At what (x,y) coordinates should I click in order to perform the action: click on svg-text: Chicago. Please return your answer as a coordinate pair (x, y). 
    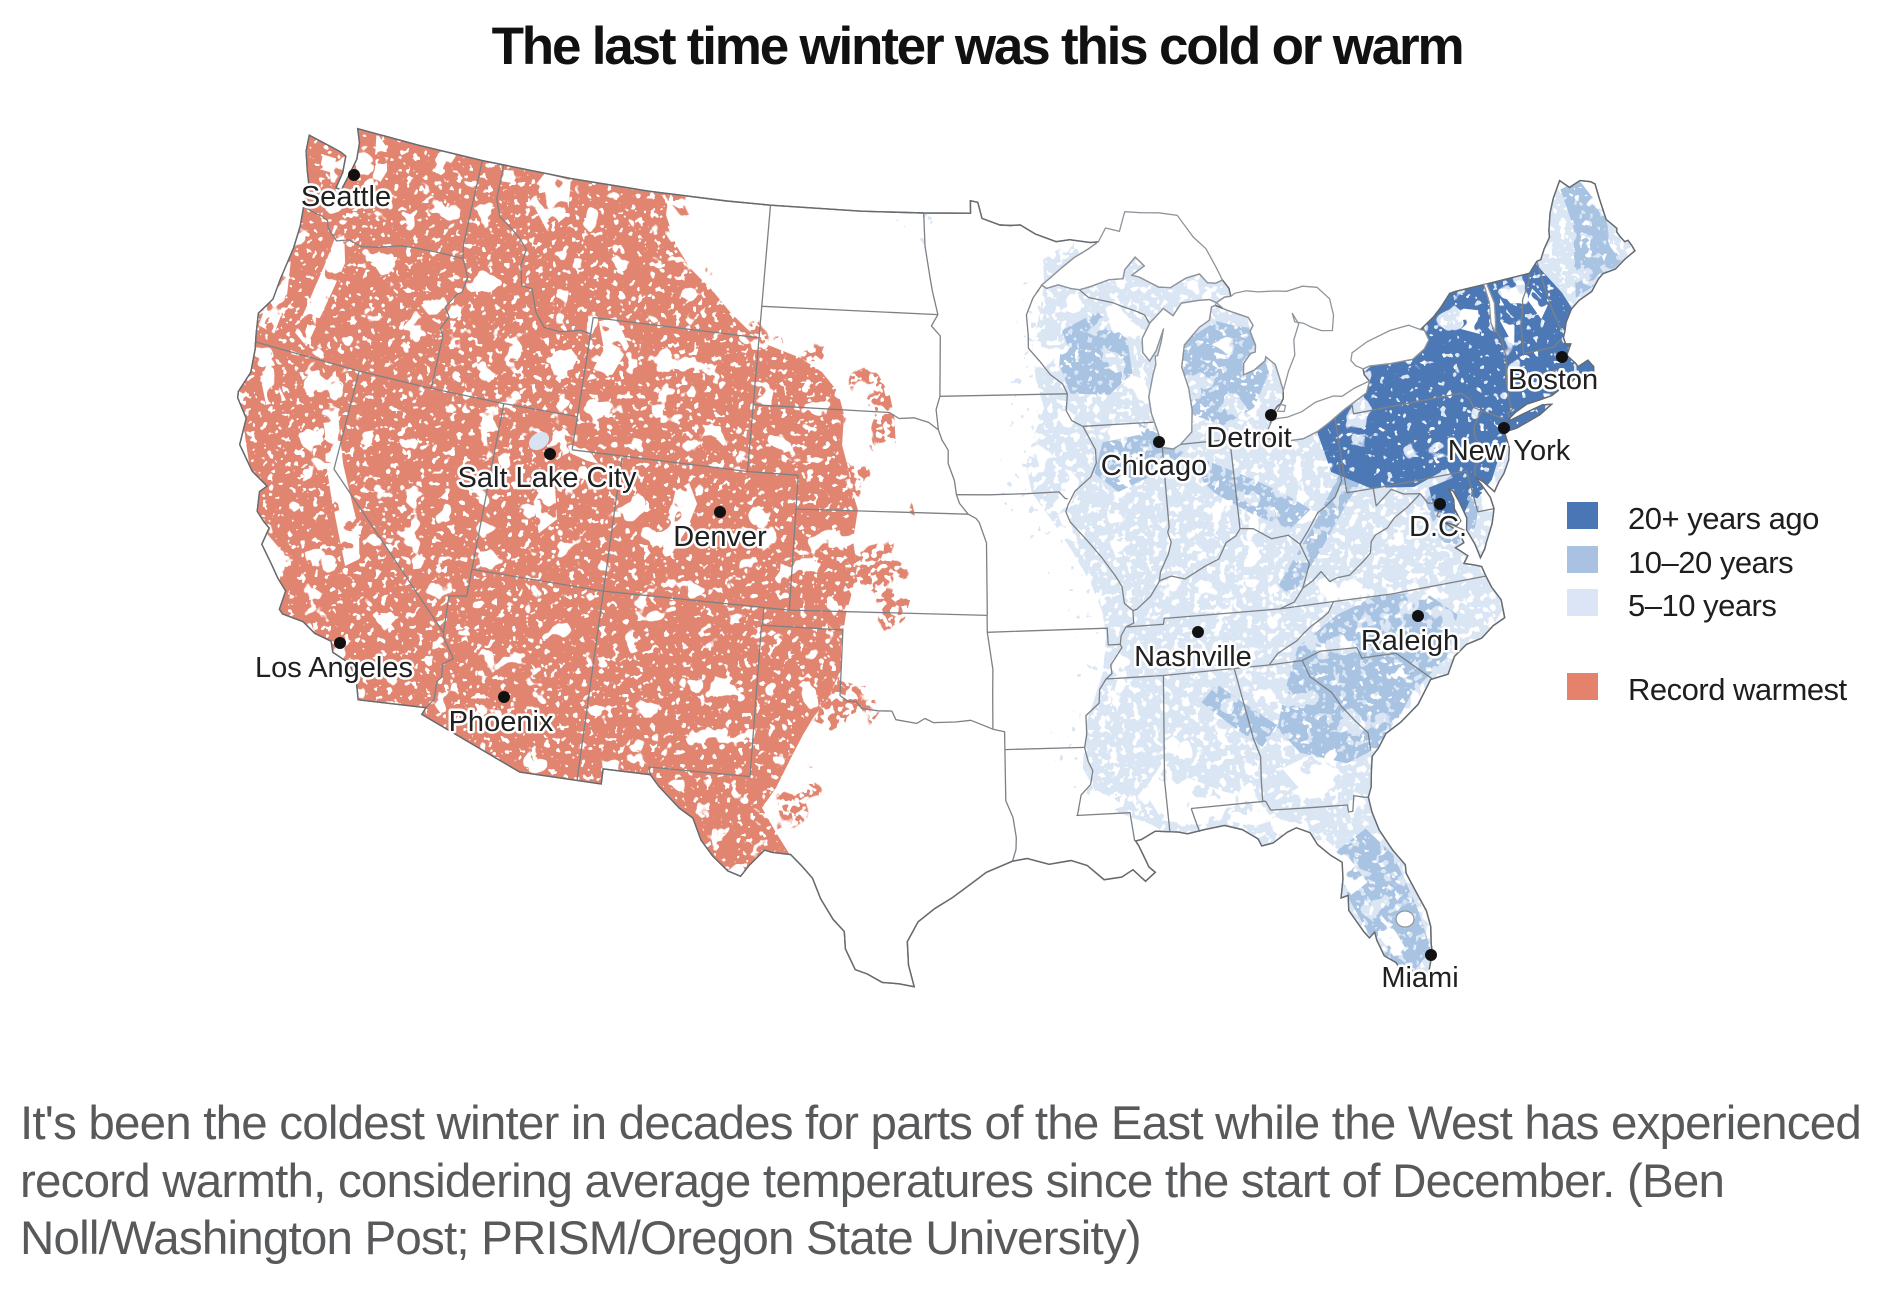
    Looking at the image, I should click on (1154, 466).